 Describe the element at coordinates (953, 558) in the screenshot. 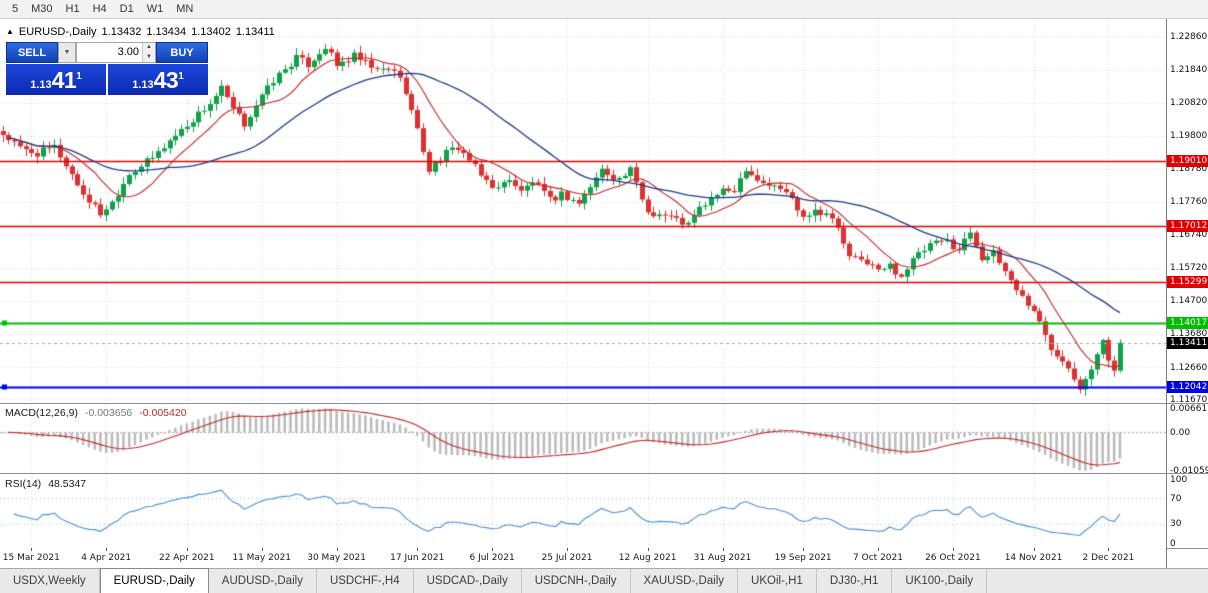

I see `date-label: 26 Oct 2021` at that location.